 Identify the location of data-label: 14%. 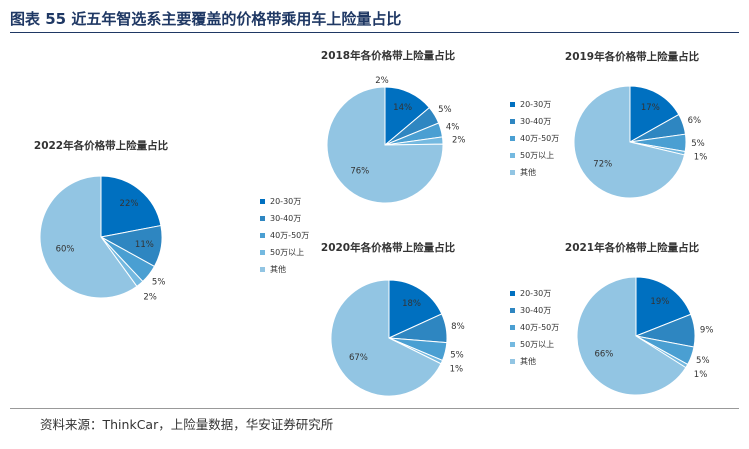
(402, 108).